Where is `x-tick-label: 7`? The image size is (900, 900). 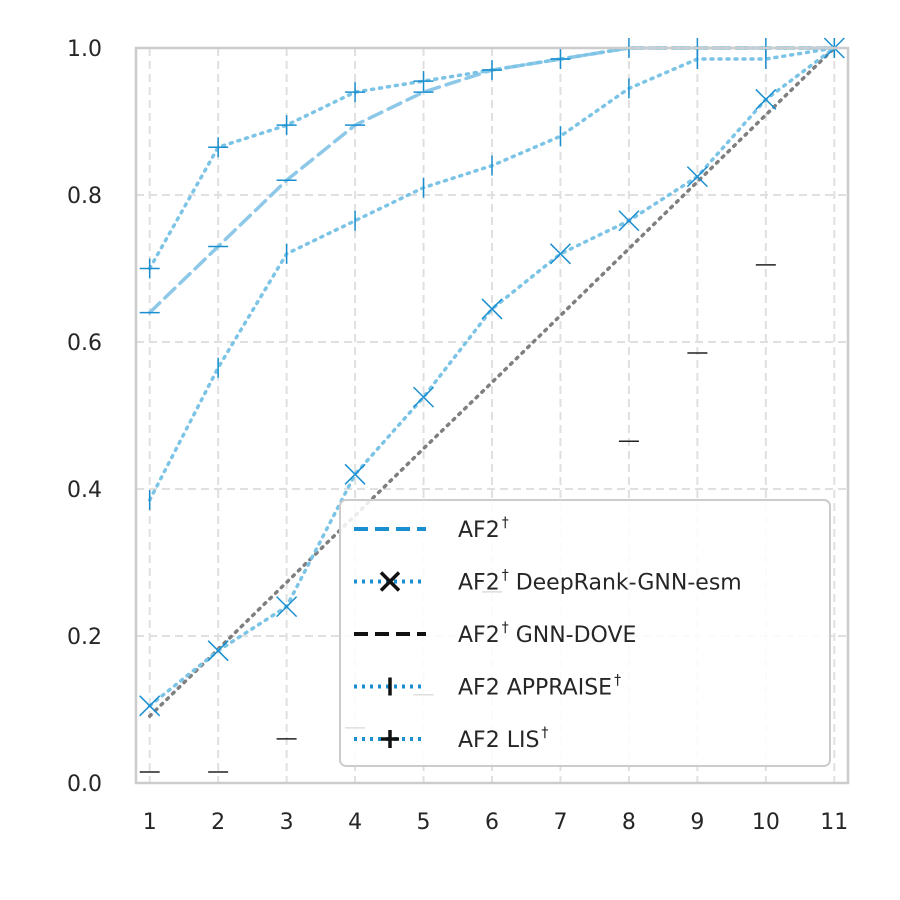
x-tick-label: 7 is located at coordinates (560, 822).